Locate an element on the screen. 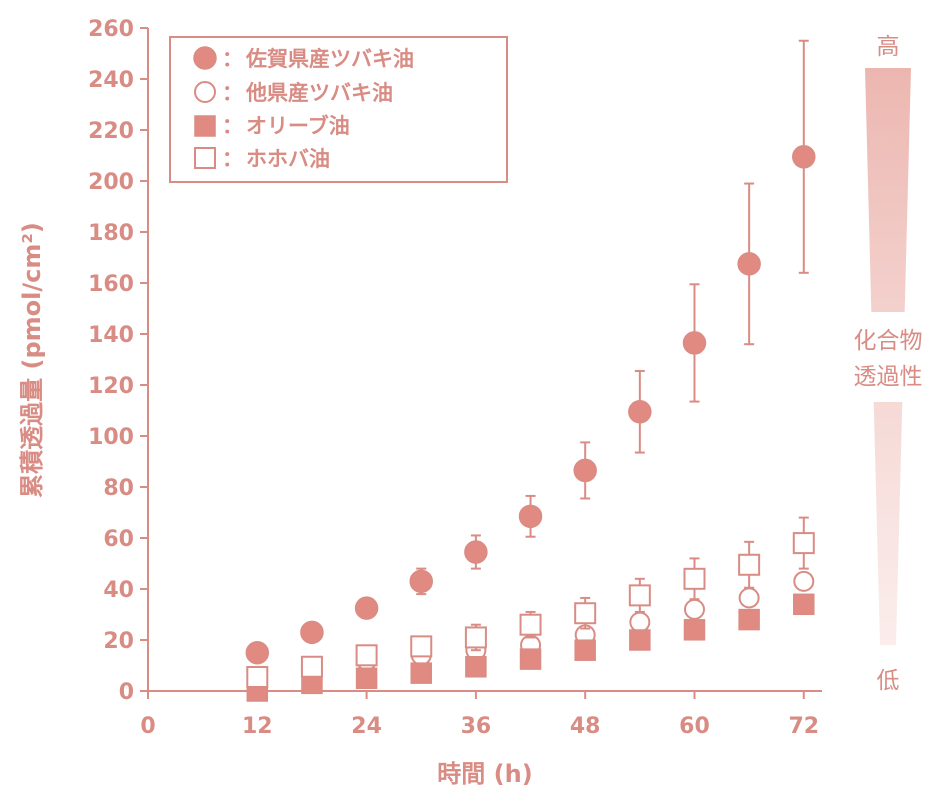  y-tick-label: 100 is located at coordinates (111, 437).